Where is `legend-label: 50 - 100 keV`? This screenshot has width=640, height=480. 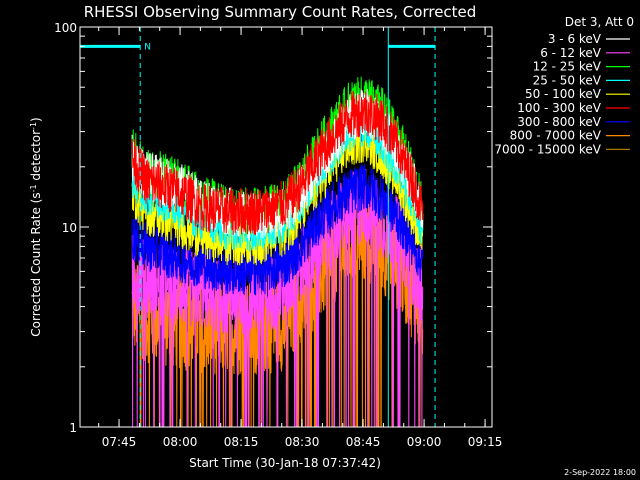 legend-label: 50 - 100 keV is located at coordinates (563, 94).